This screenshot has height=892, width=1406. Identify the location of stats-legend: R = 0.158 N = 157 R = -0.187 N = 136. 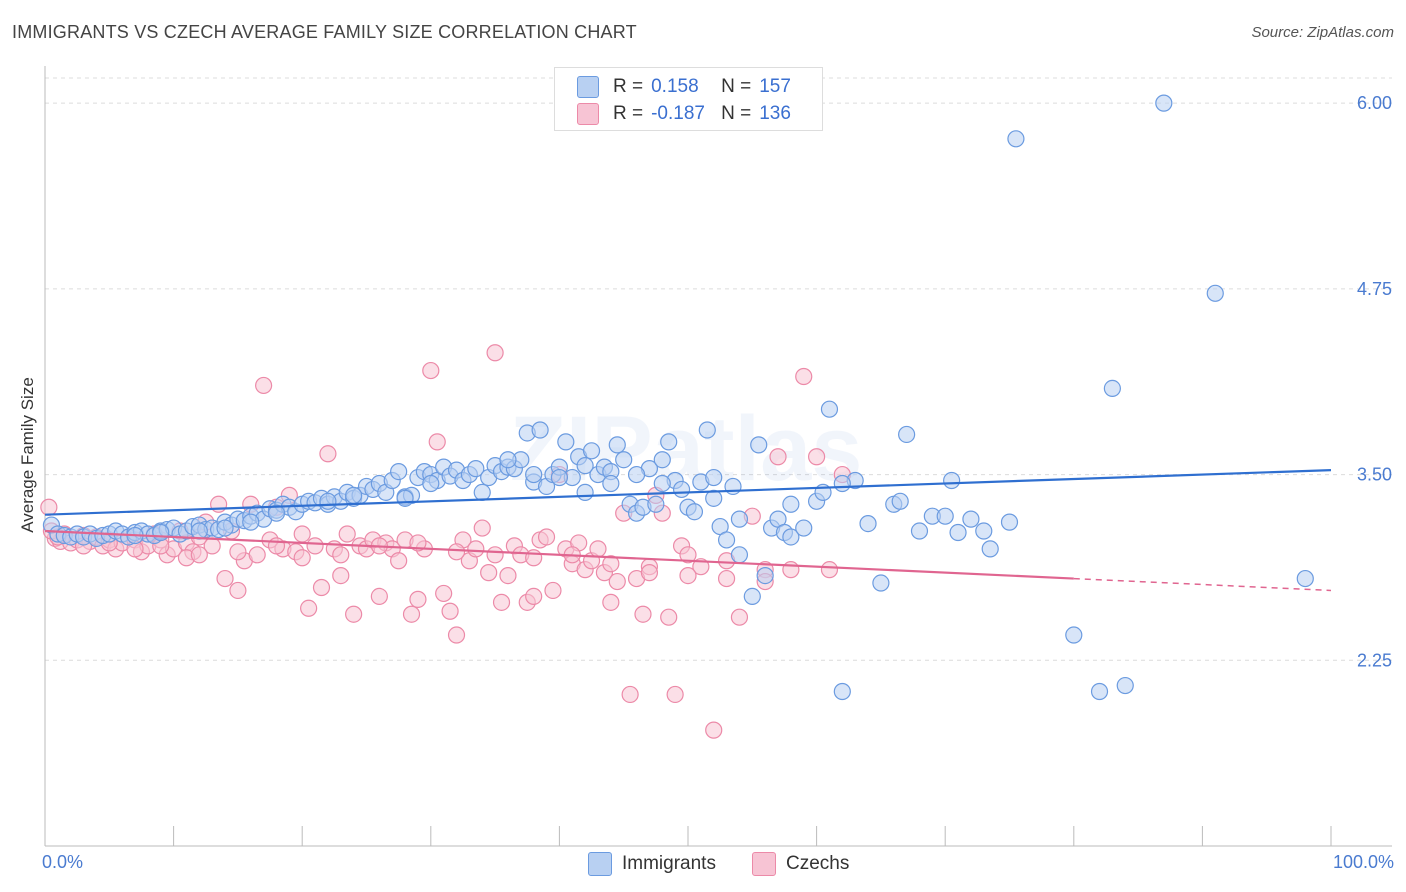
(688, 99).